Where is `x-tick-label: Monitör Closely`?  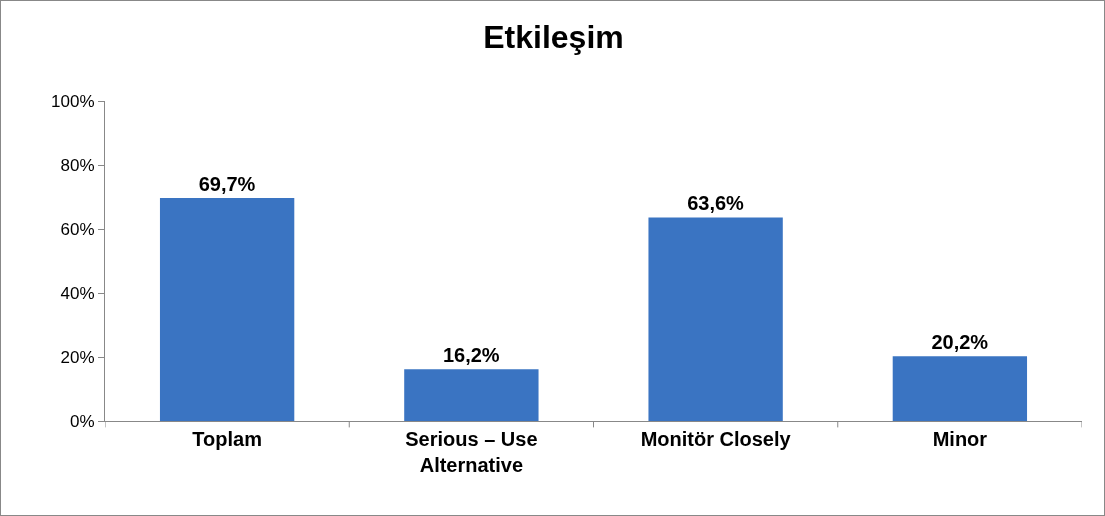 x-tick-label: Monitör Closely is located at coordinates (716, 439).